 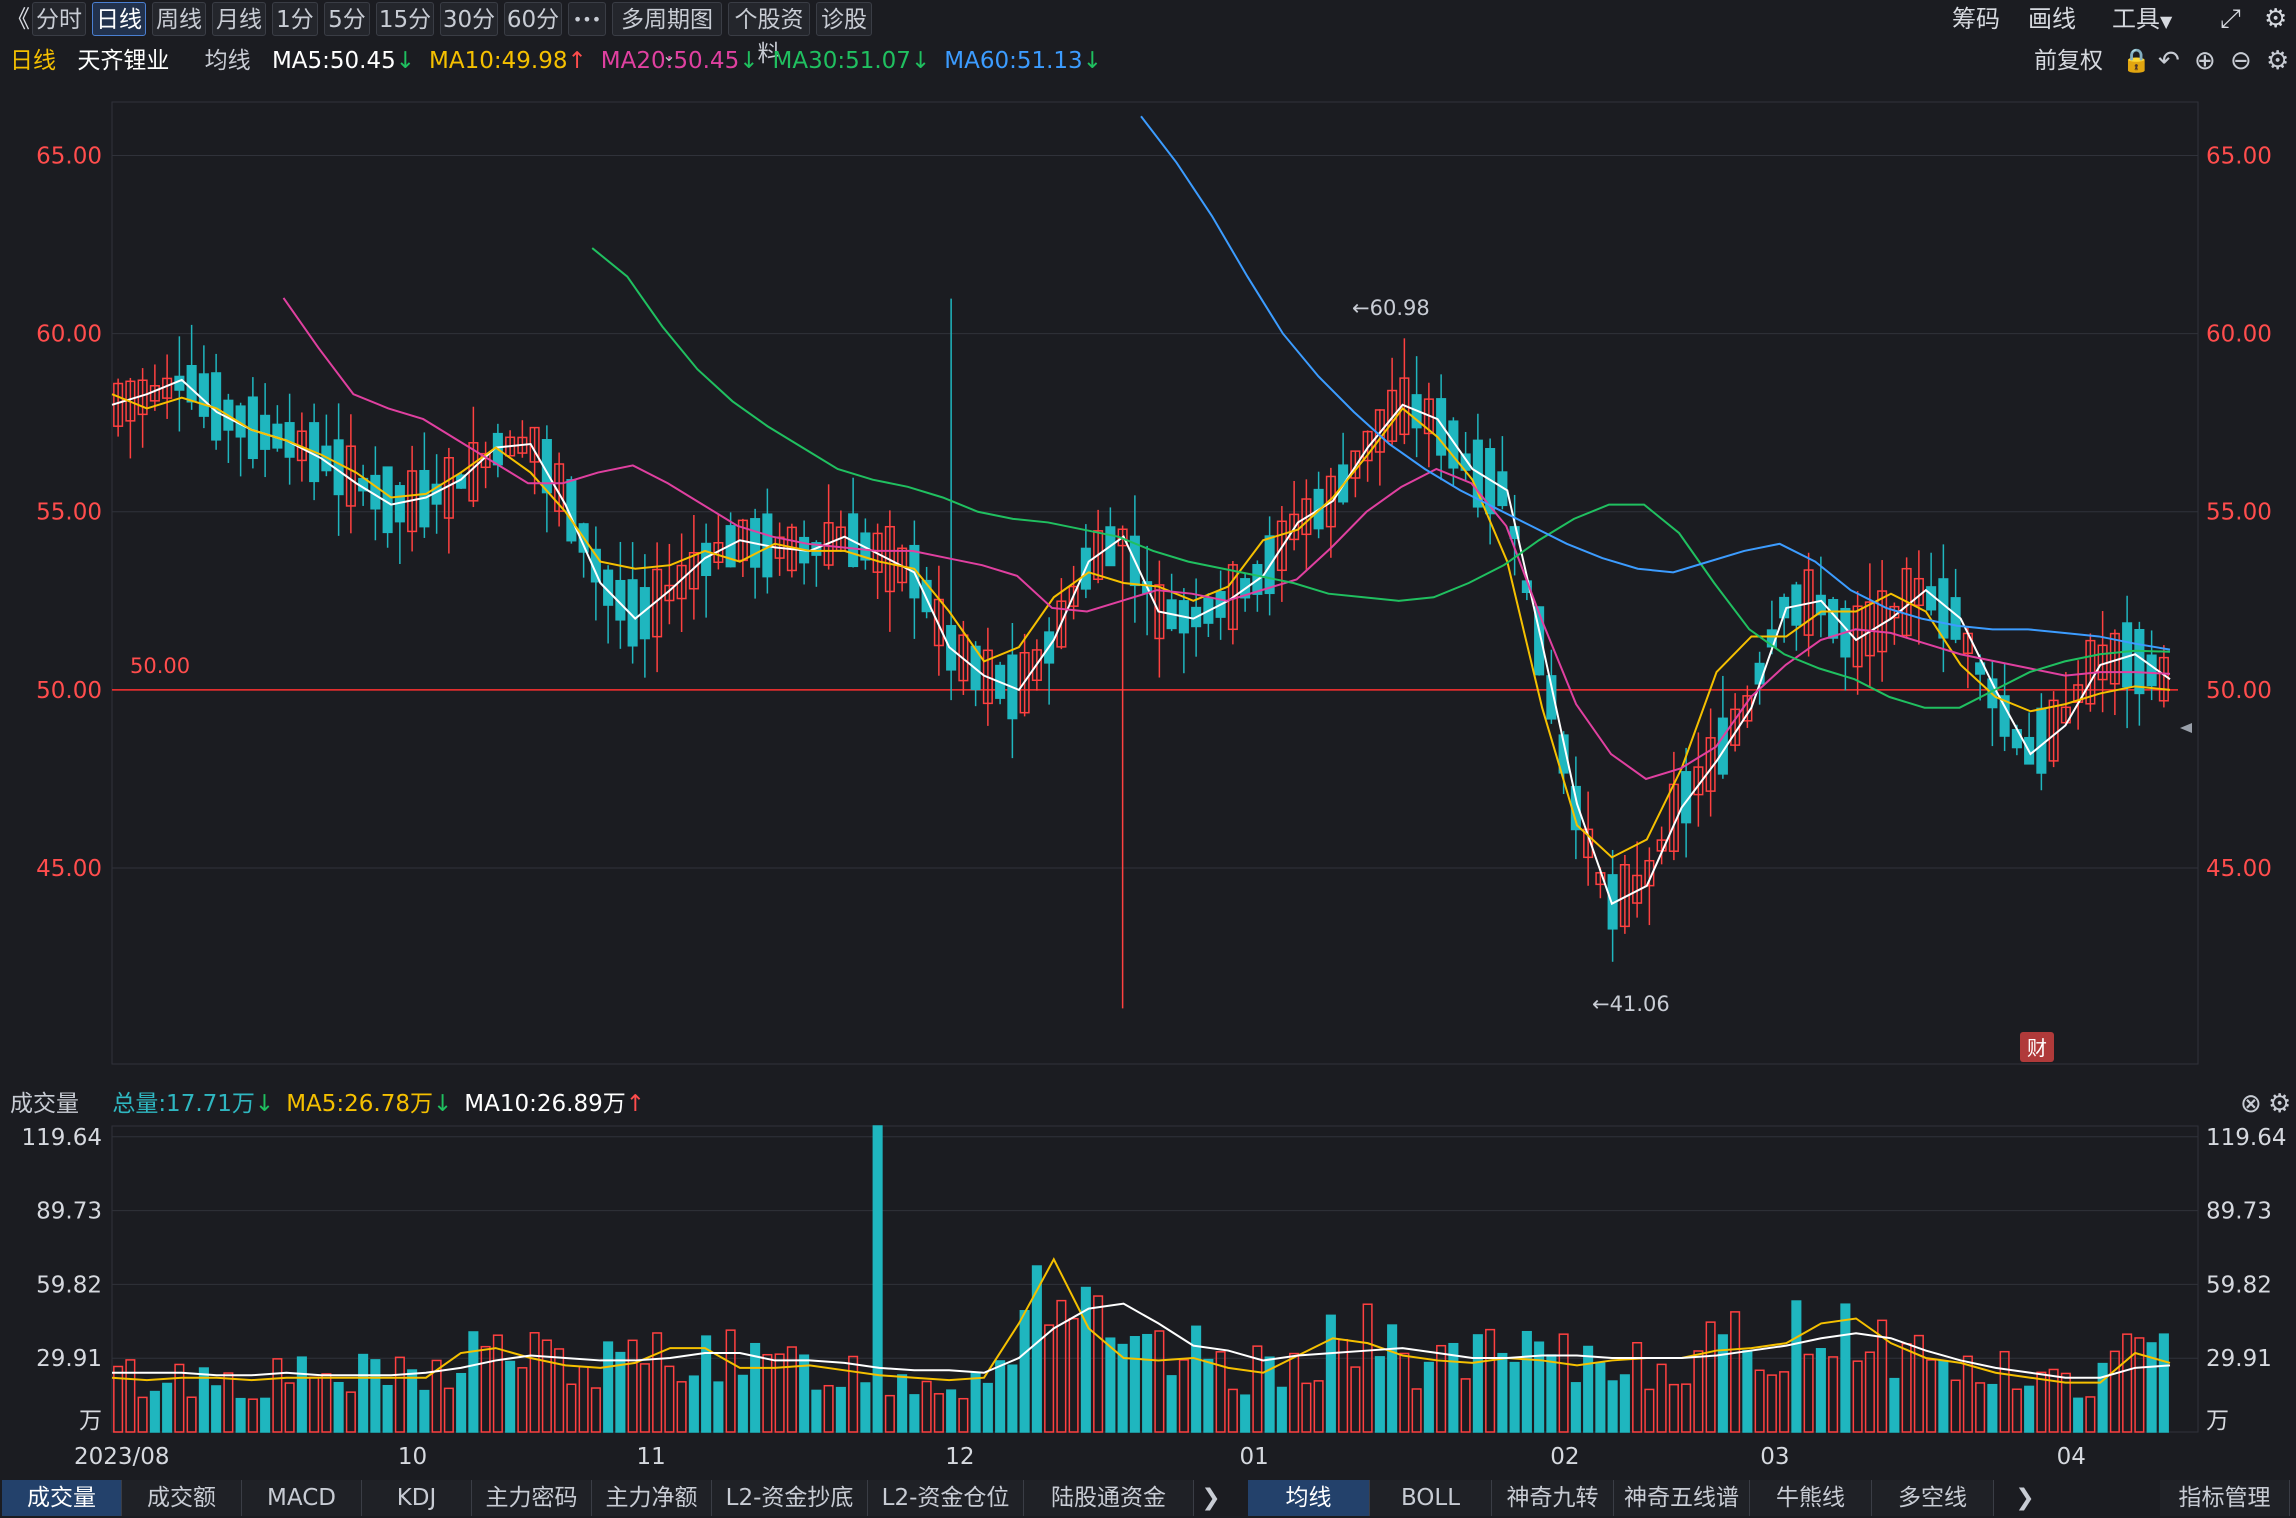 I want to click on y-tick-label: 119.64, so click(x=62, y=1138).